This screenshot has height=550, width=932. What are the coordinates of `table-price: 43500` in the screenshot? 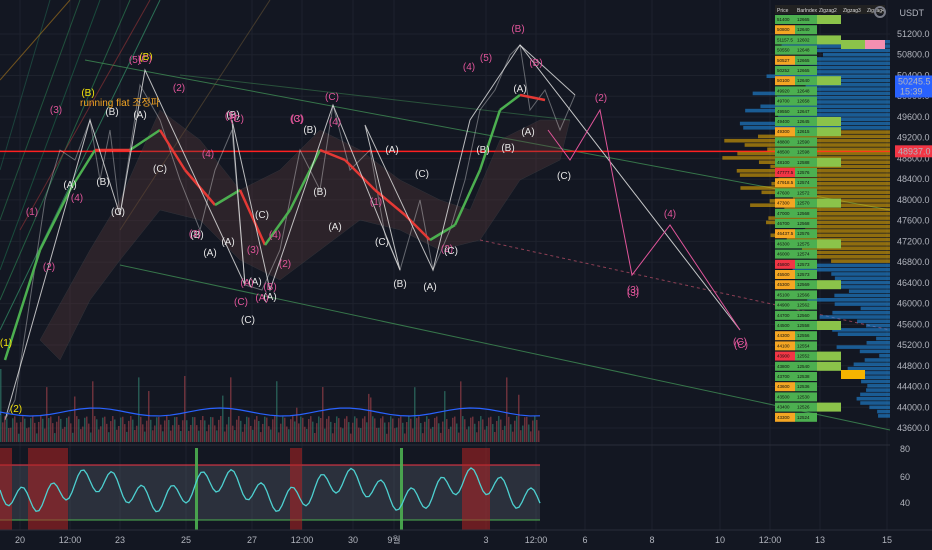 It's located at (783, 396).